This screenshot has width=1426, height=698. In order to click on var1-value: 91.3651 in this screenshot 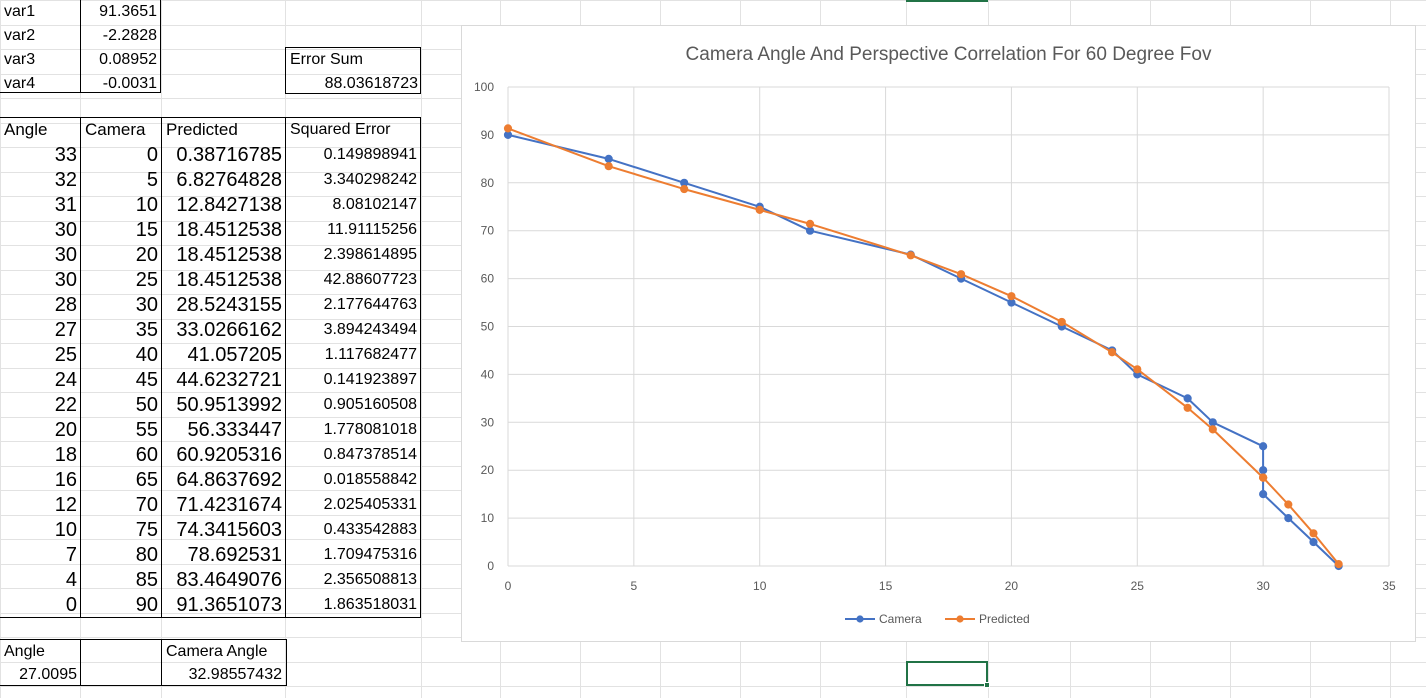, I will do `click(128, 11)`.